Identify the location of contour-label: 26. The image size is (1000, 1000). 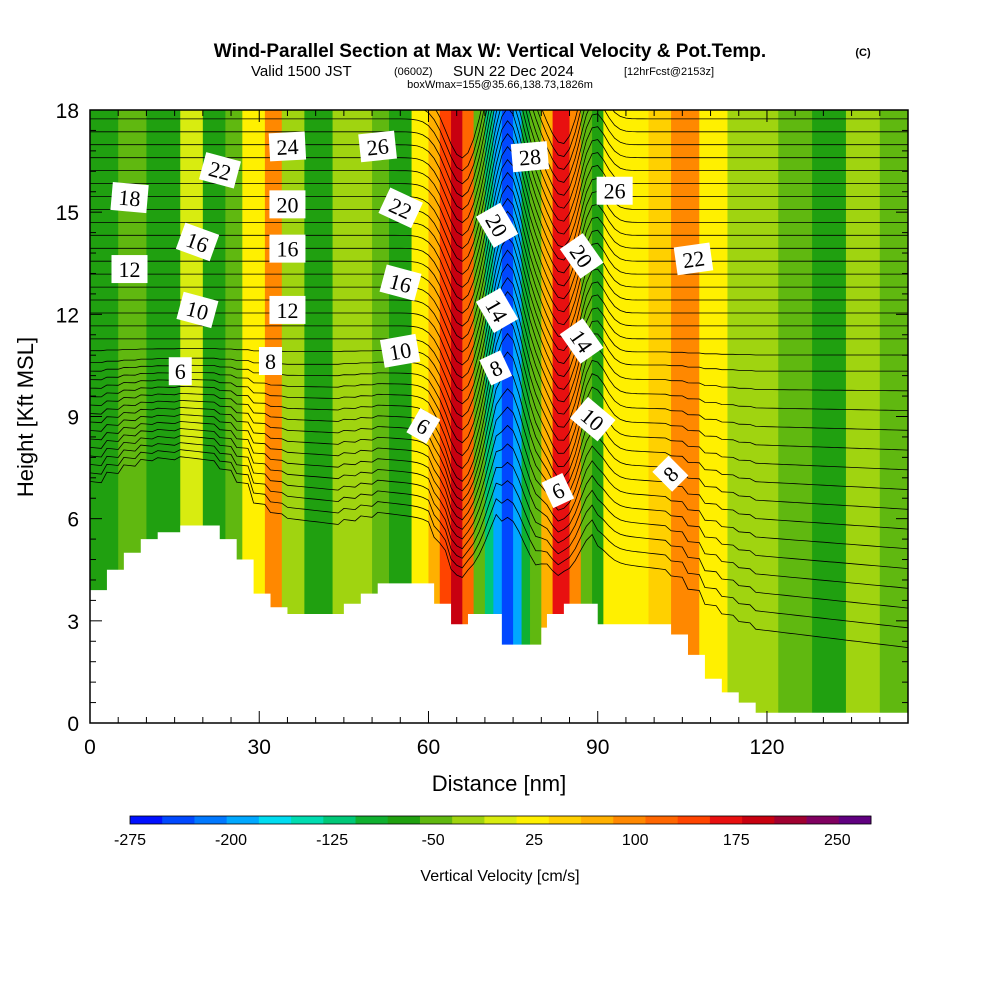
(377, 146).